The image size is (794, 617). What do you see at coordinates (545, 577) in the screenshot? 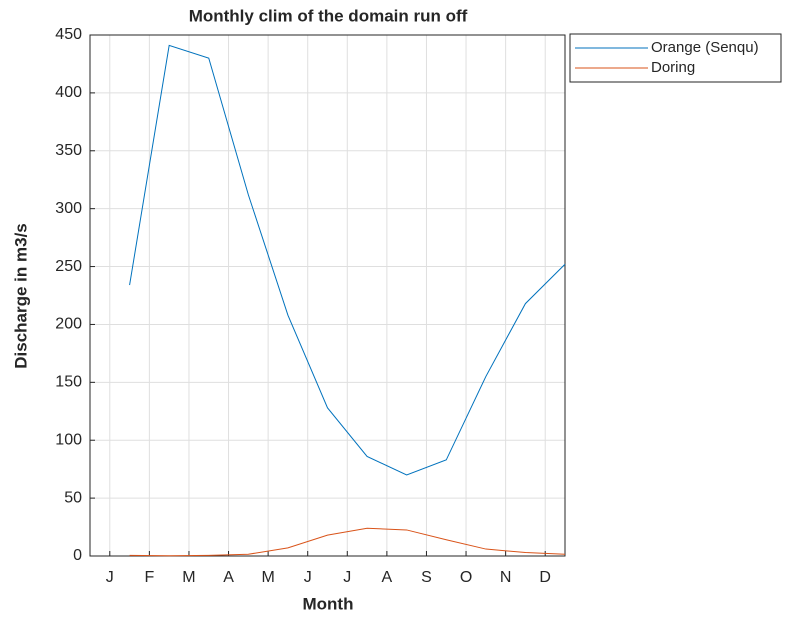
I see `x-tick-label: D` at bounding box center [545, 577].